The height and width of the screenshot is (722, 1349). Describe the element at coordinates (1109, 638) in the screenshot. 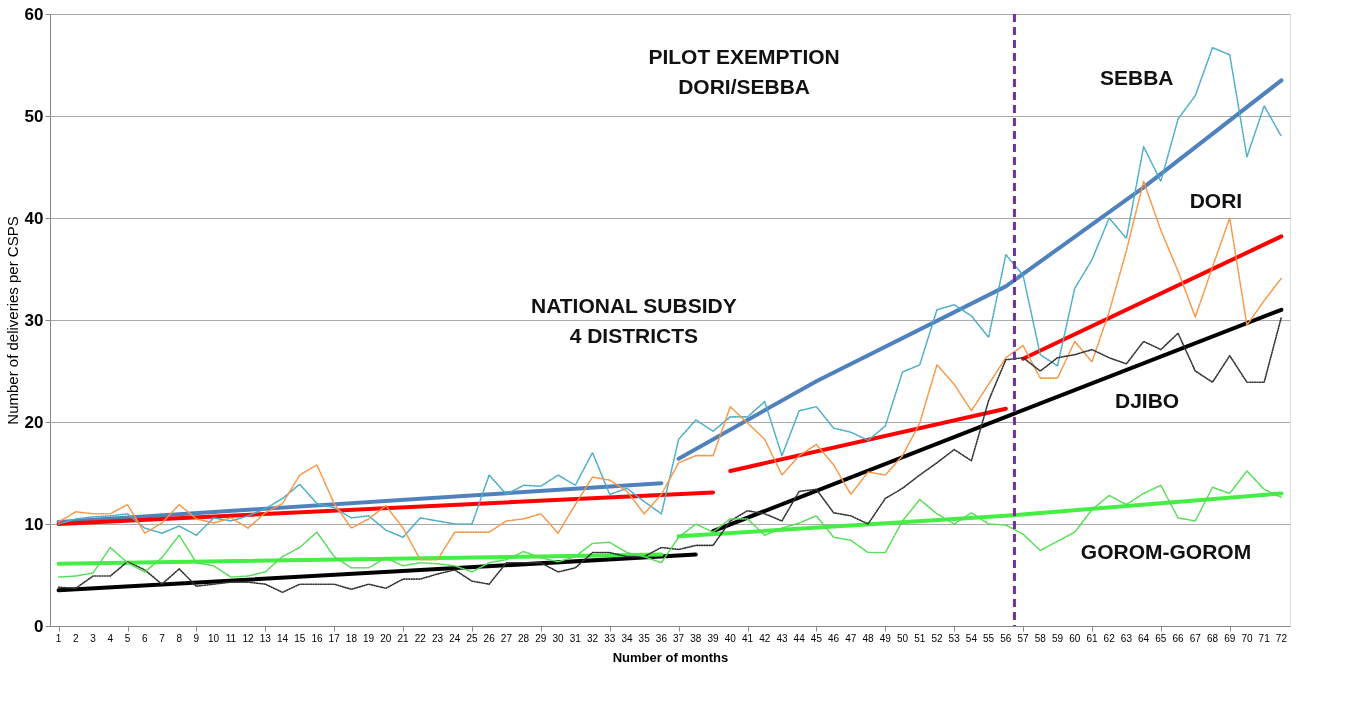

I see `x-tick-label: 62` at that location.